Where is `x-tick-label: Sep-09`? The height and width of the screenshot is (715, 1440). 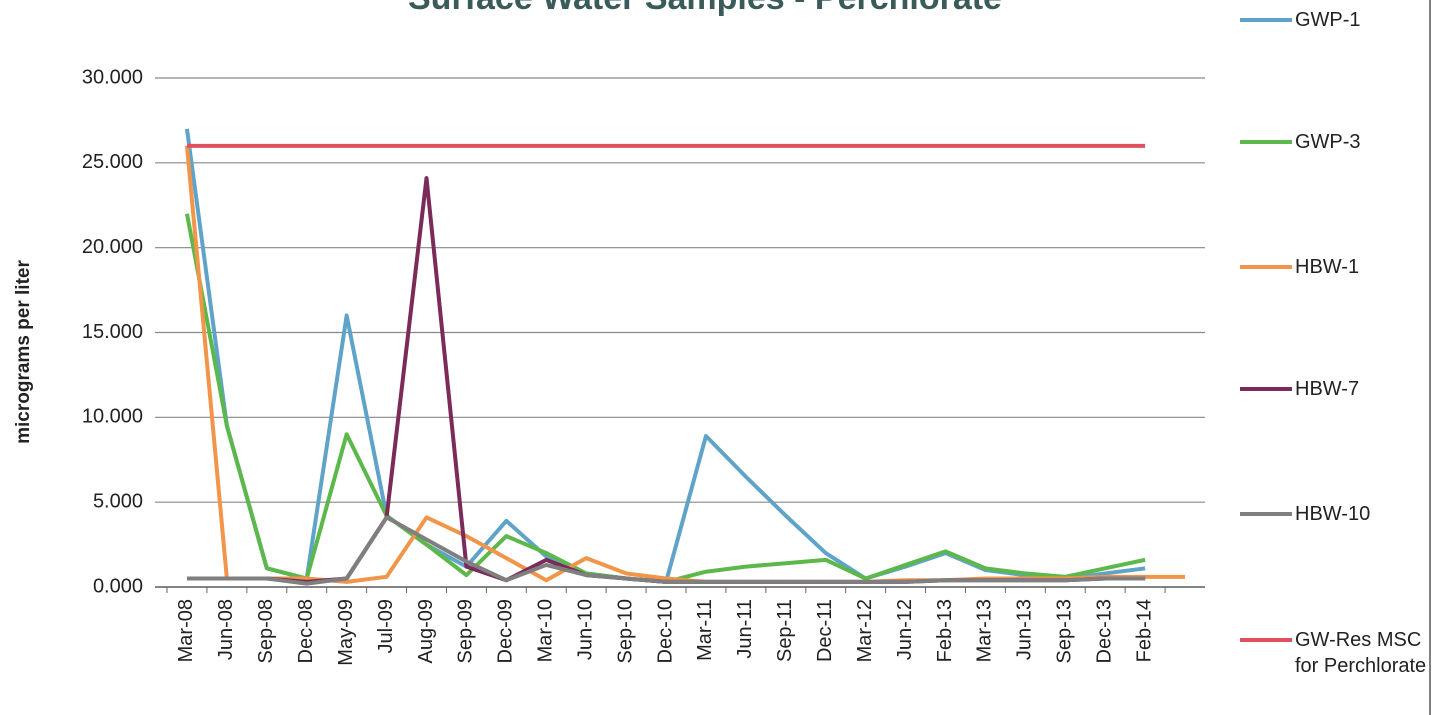
x-tick-label: Sep-09 is located at coordinates (466, 631).